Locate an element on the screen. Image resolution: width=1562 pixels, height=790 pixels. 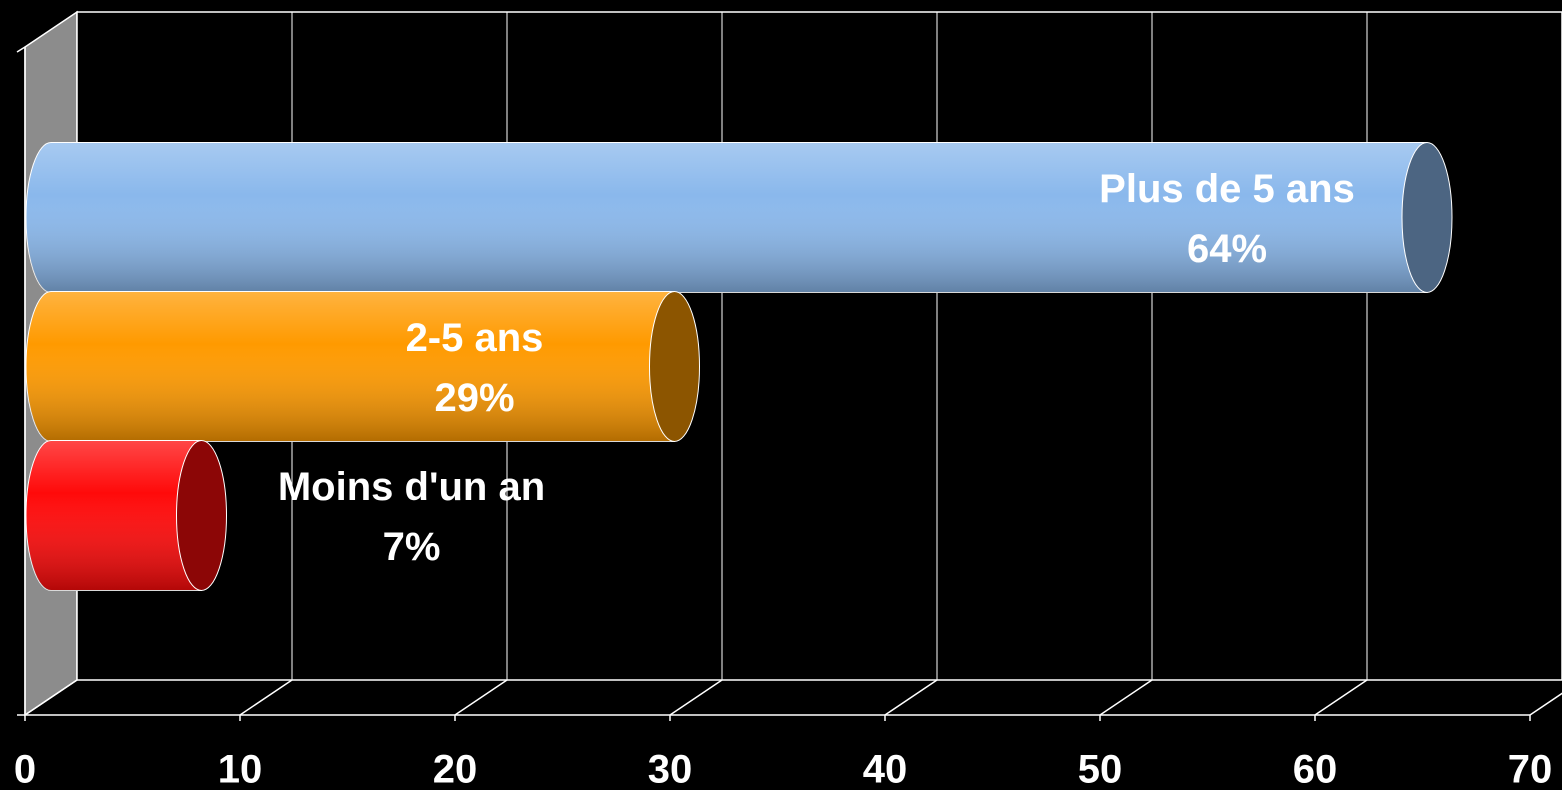
x-tick-label: 70 is located at coordinates (1530, 769).